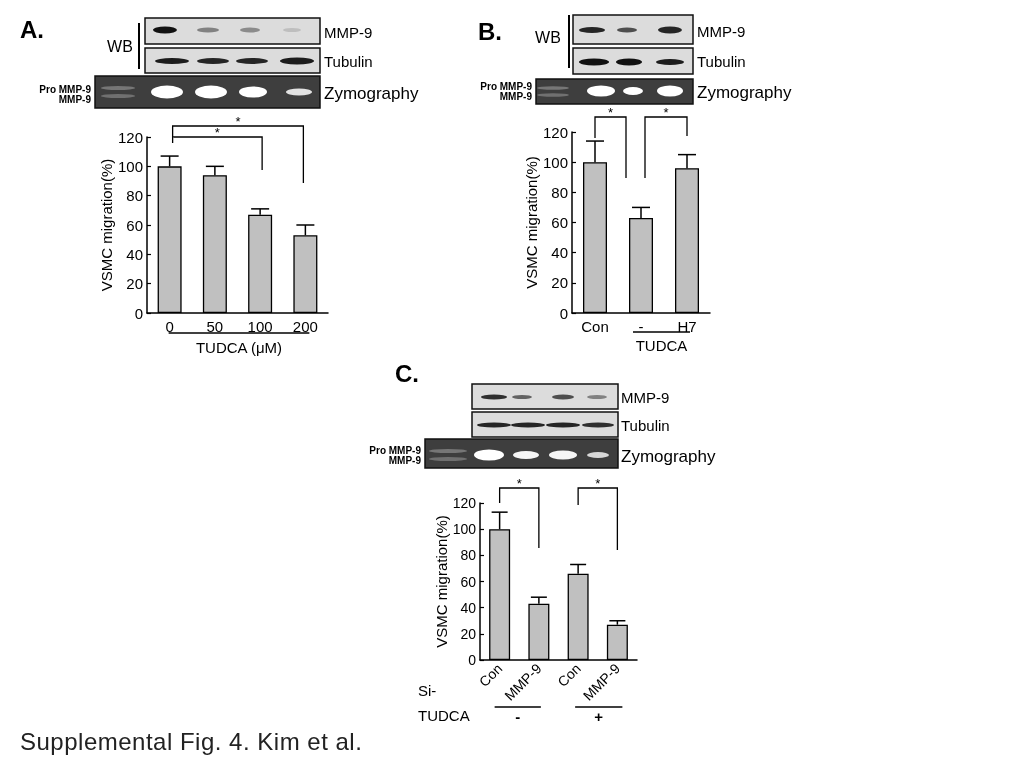 The image size is (1024, 768). Describe the element at coordinates (32, 29) in the screenshot. I see `chart-title: A.` at that location.